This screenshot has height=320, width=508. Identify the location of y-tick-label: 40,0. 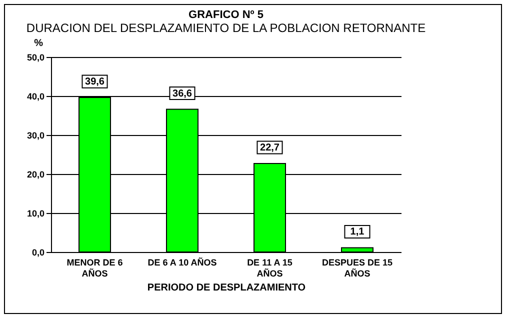
(35, 97).